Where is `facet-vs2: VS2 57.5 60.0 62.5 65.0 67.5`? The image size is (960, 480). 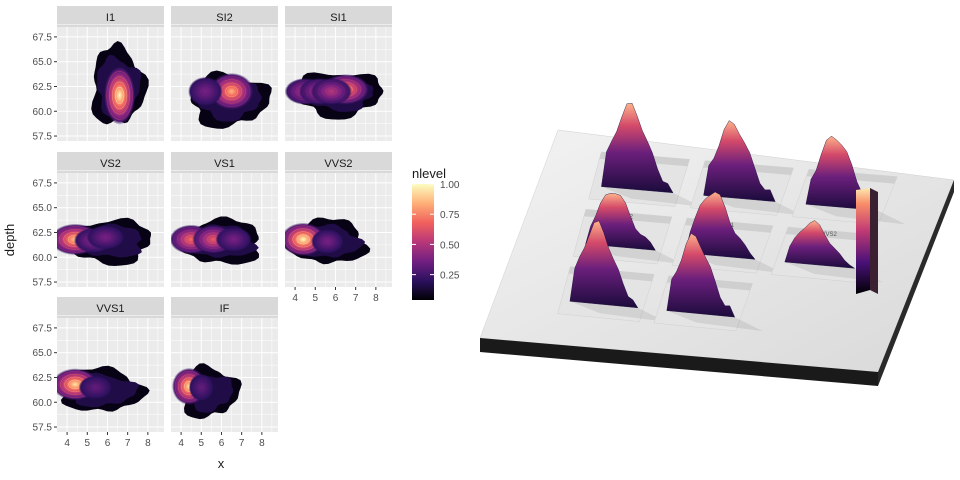 facet-vs2: VS2 57.5 60.0 62.5 65.0 67.5 is located at coordinates (98, 220).